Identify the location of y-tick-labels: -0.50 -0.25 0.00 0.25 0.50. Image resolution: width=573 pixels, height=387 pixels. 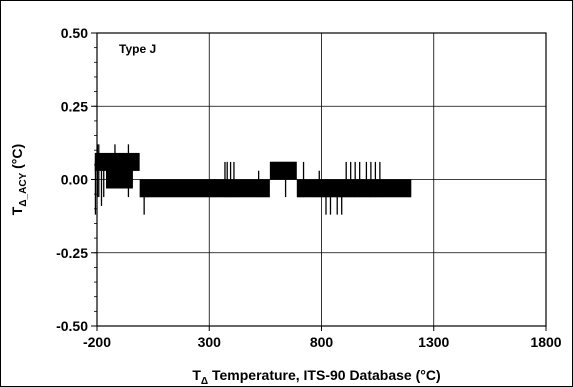
(72, 179).